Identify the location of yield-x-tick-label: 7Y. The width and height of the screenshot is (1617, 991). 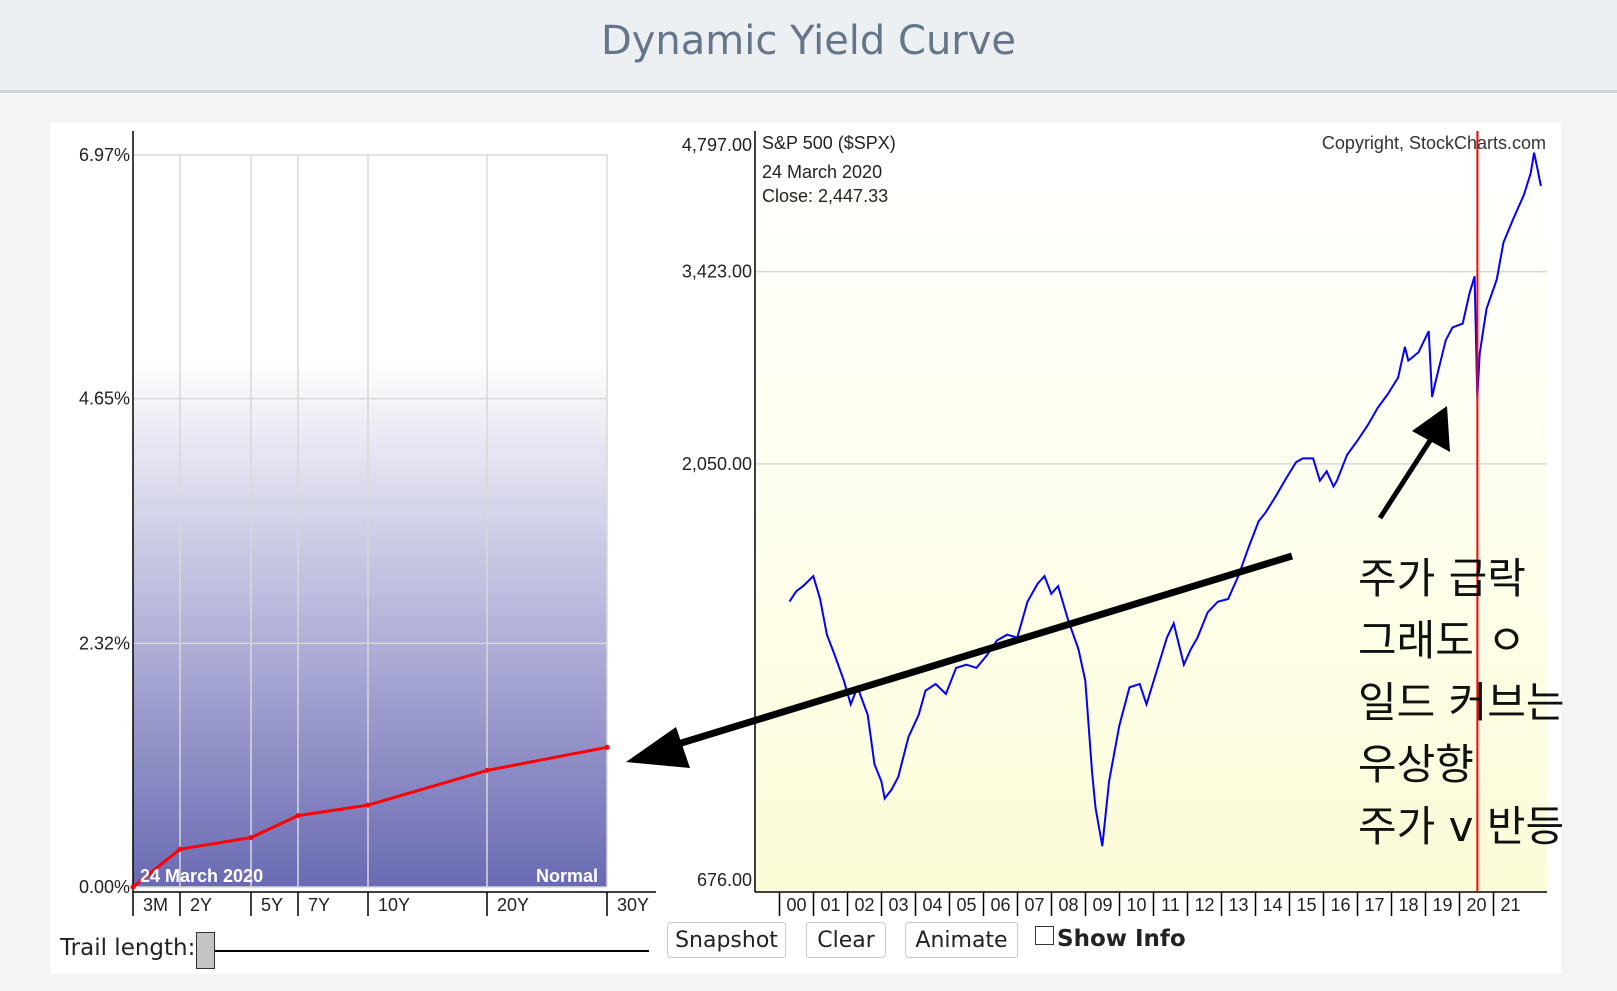
(319, 905).